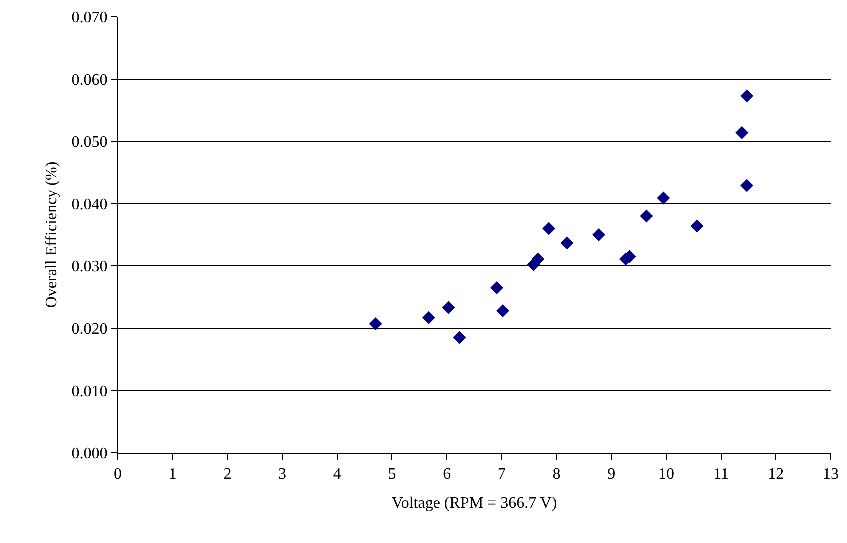  I want to click on x-tick-label: 8, so click(556, 475).